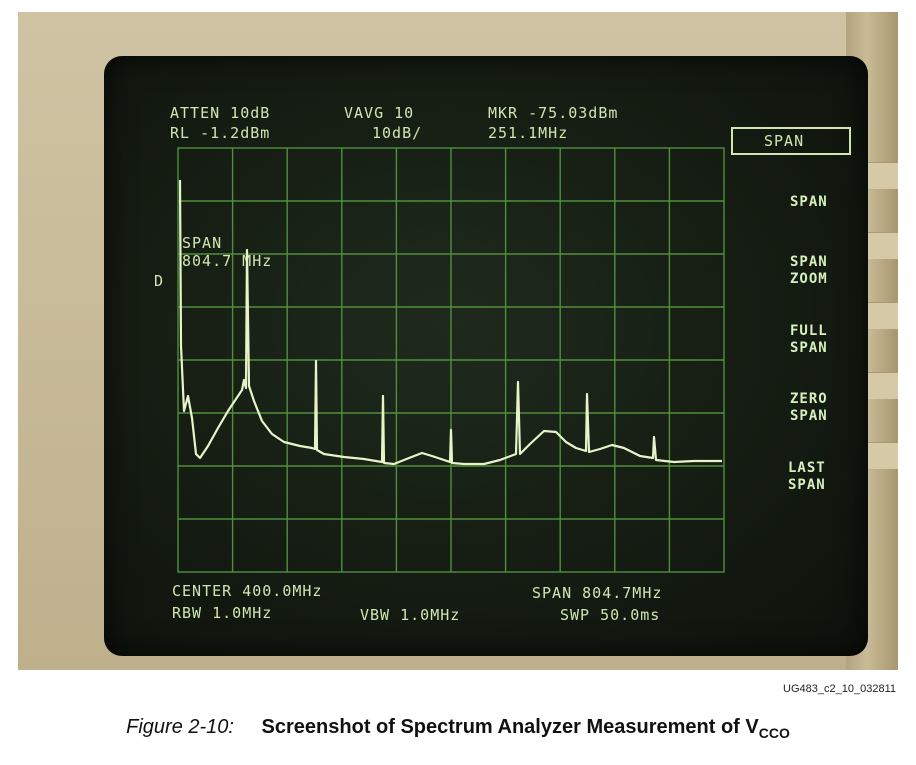 Image resolution: width=916 pixels, height=765 pixels. Describe the element at coordinates (809, 399) in the screenshot. I see `softkey-zero-span-line1: ZERO` at that location.